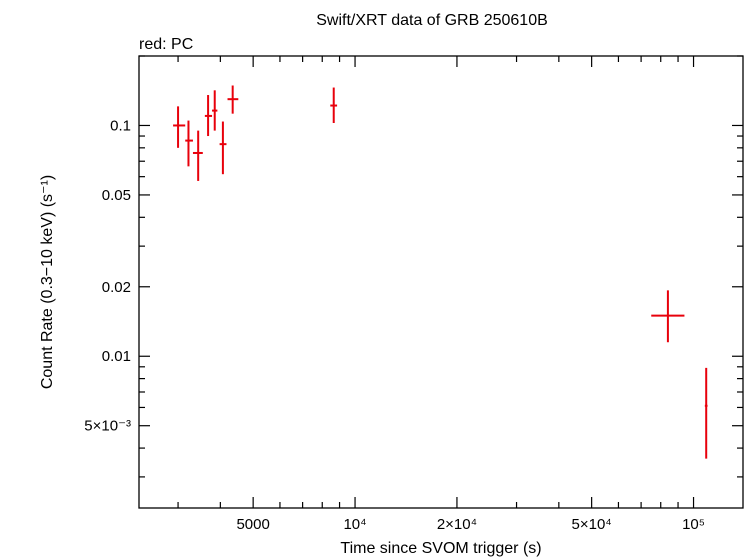  I want to click on y-tick-label: 0.05, so click(116, 195).